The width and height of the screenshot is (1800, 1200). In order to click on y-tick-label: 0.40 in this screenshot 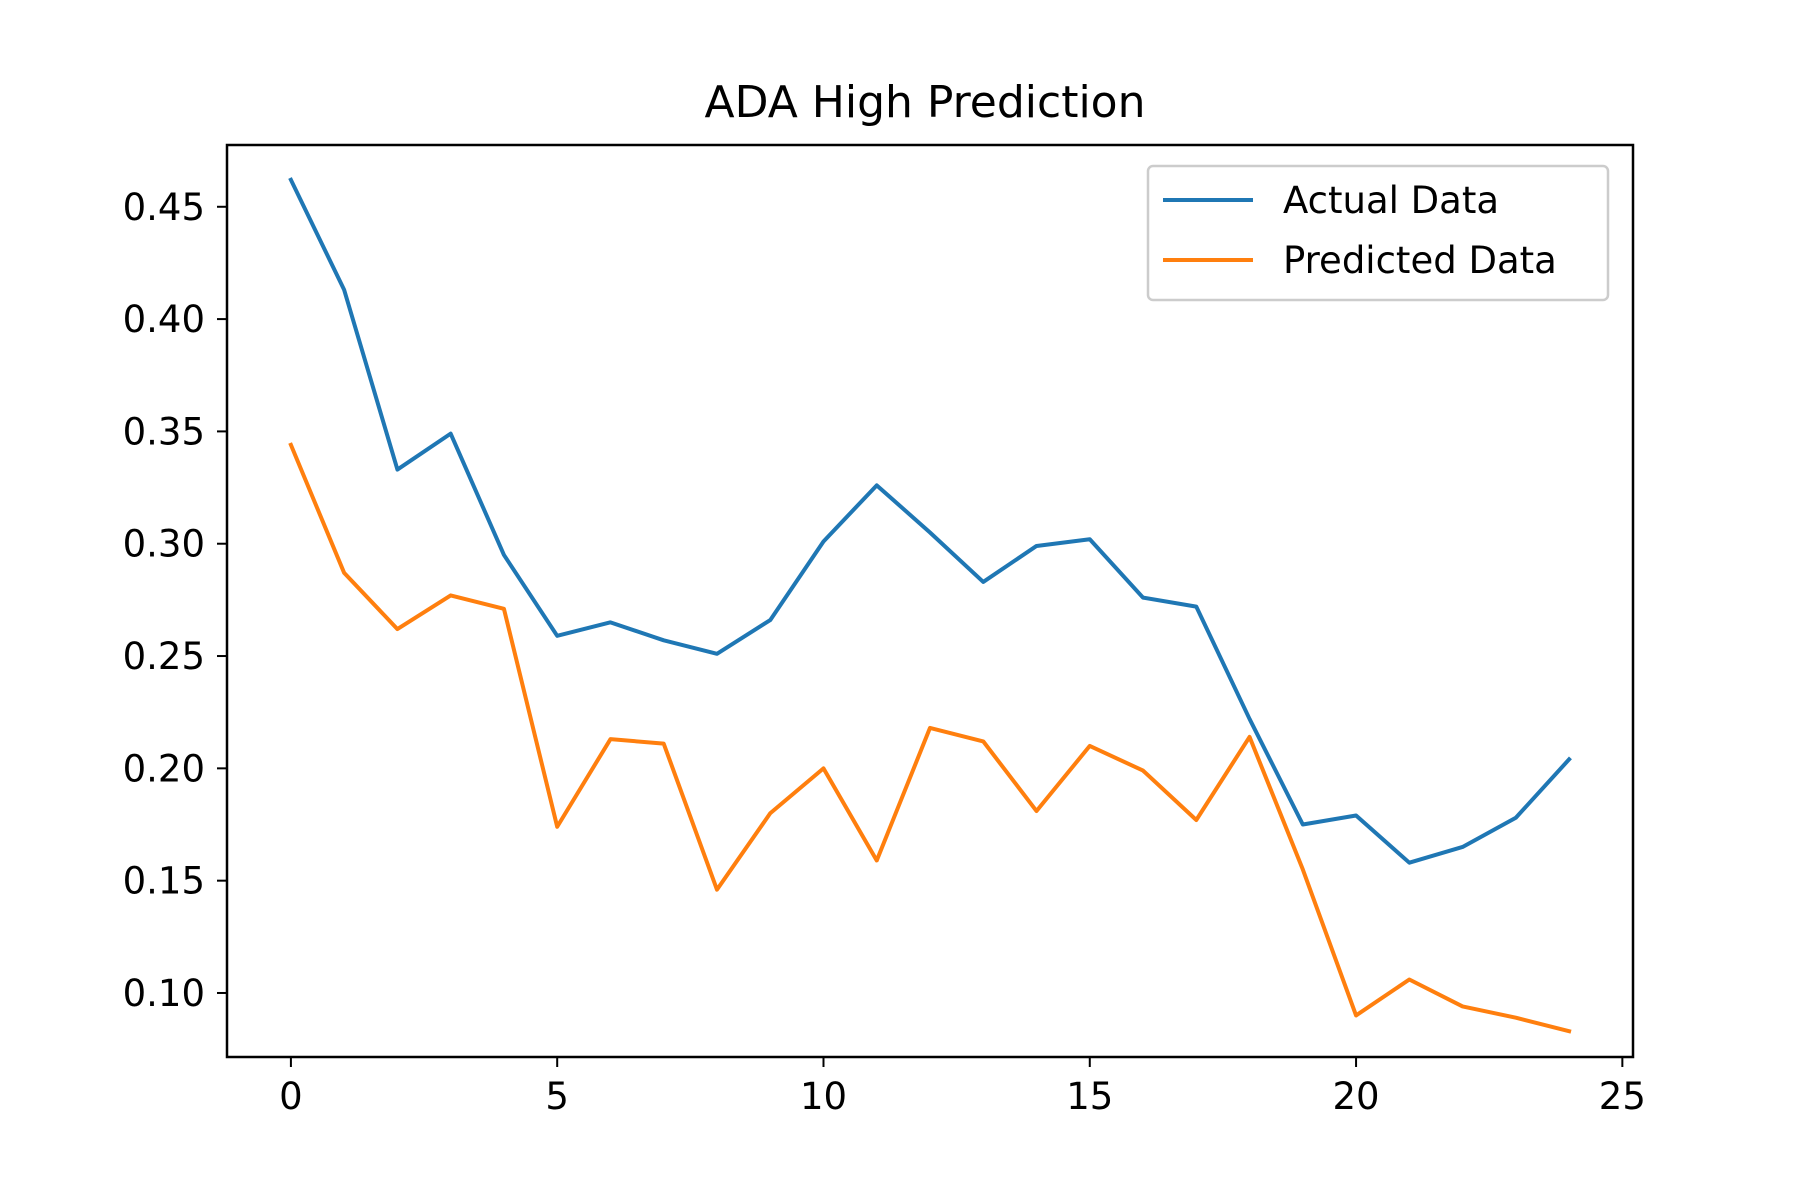, I will do `click(164, 319)`.